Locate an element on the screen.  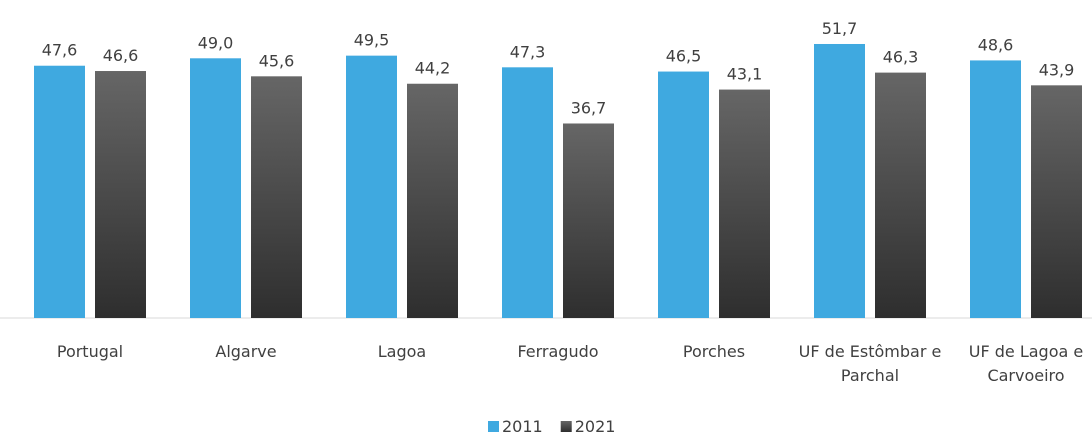
x-tick-label: UF de Lagoa e Carvoeiro is located at coordinates (1026, 363).